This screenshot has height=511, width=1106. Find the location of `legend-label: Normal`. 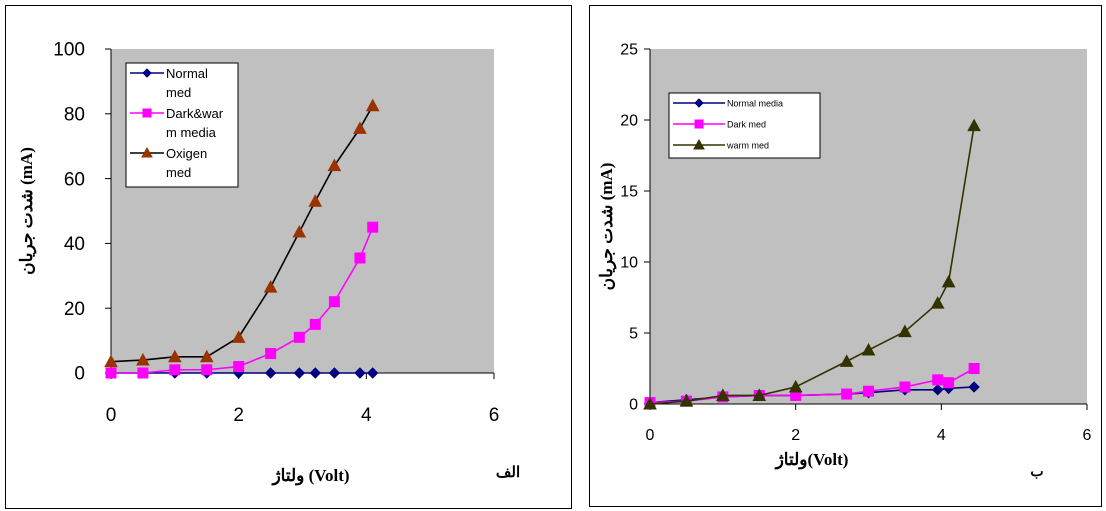

legend-label: Normal is located at coordinates (187, 73).